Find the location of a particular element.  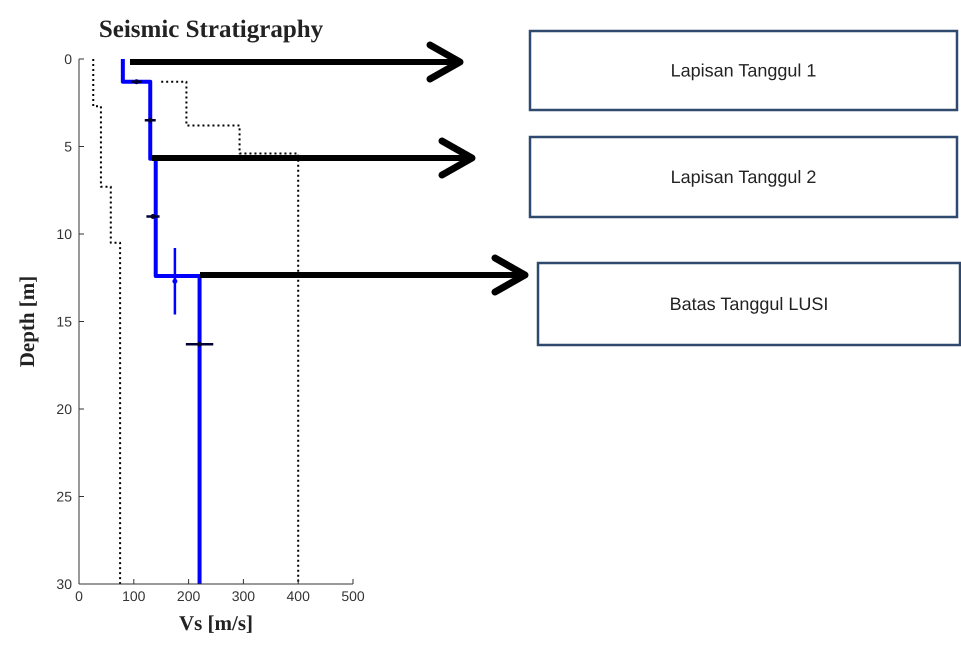

y-tick-label: 5 is located at coordinates (68, 146).